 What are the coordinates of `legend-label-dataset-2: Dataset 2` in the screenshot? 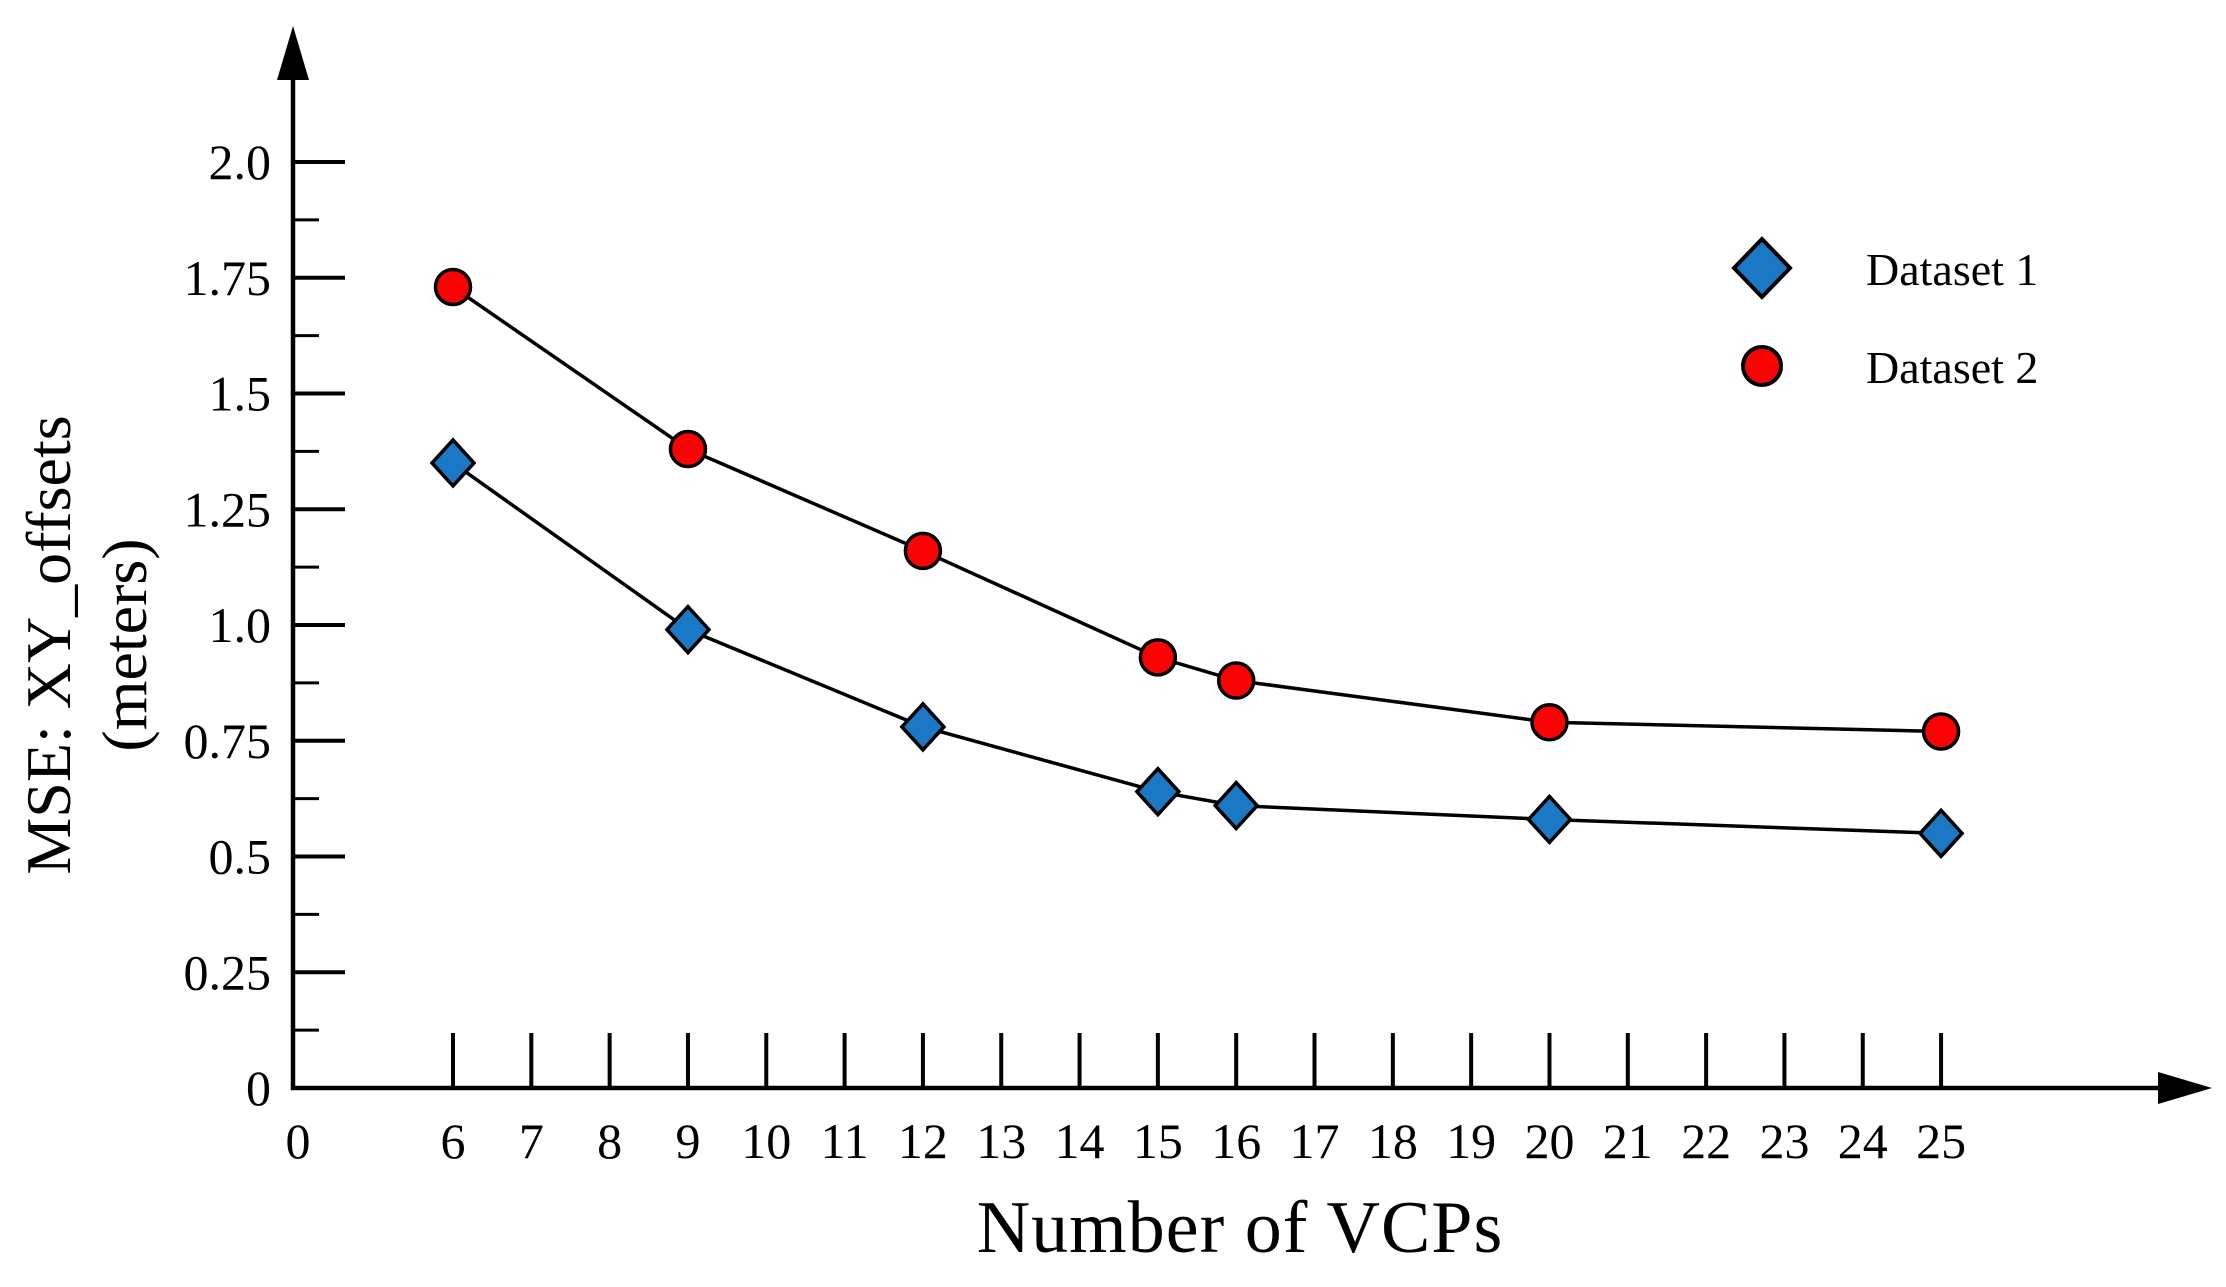 It's located at (1952, 367).